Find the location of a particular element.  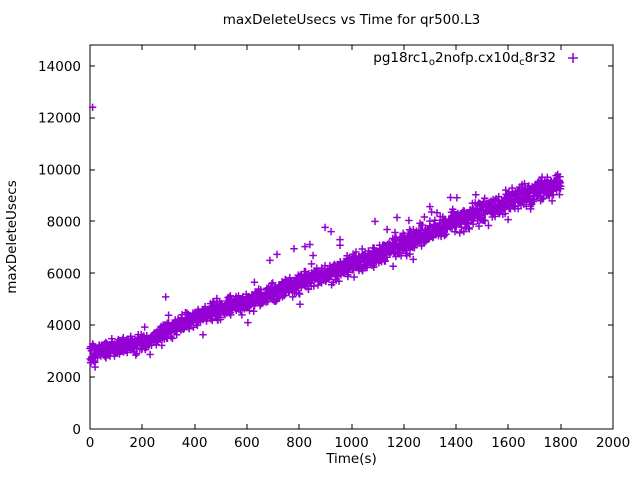

x-tick-labels: 0 200 400 600 800 1000 1200 1400 1600 1800 2000 is located at coordinates (358, 443).